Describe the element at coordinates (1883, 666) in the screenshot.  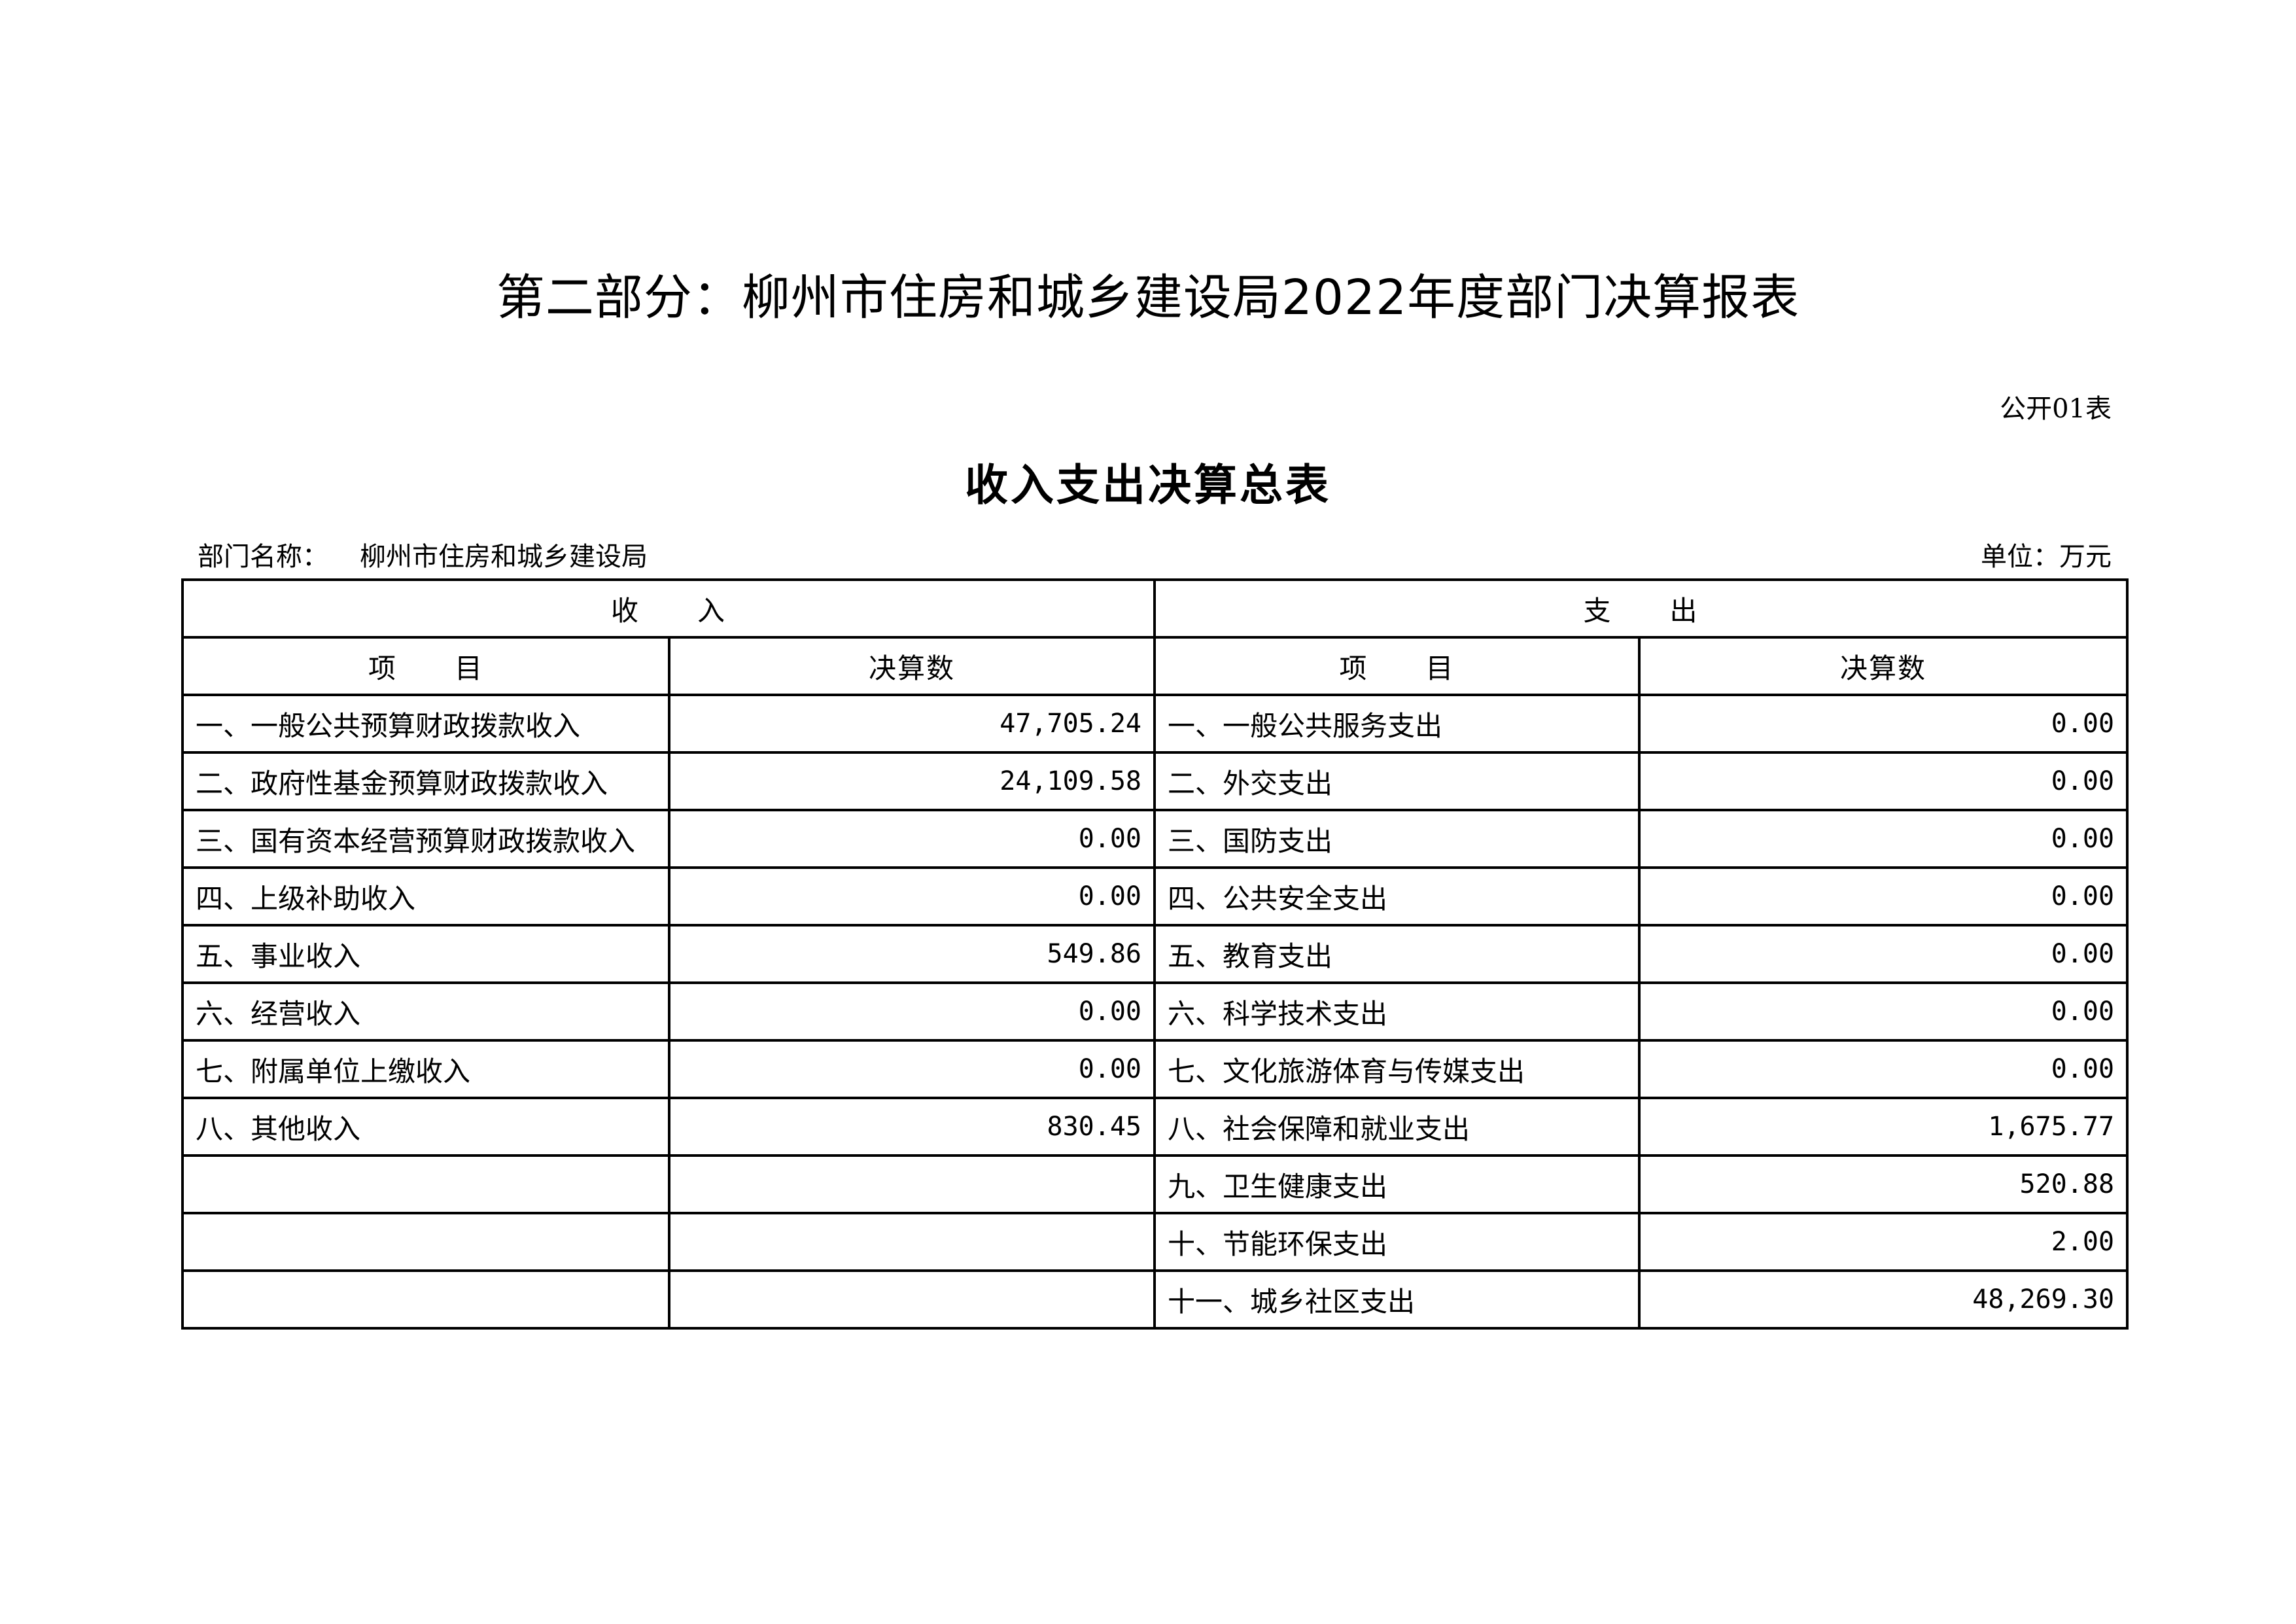
I see `expense-amount-header: 决算数` at that location.